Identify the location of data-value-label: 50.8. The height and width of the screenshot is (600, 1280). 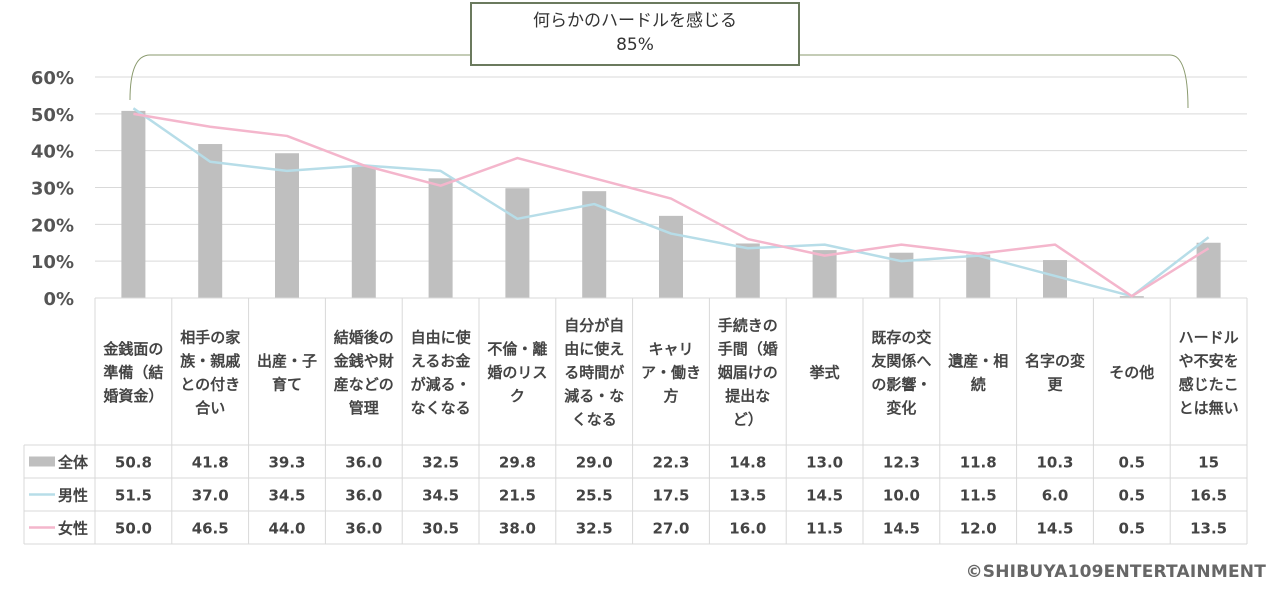
(133, 463).